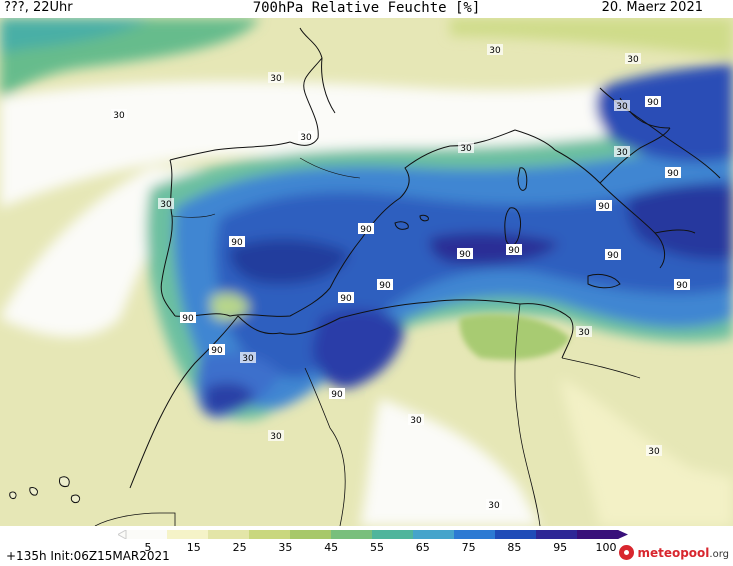 Image resolution: width=733 pixels, height=566 pixels. Describe the element at coordinates (239, 547) in the screenshot. I see `colorbar-tick-label: 25` at that location.